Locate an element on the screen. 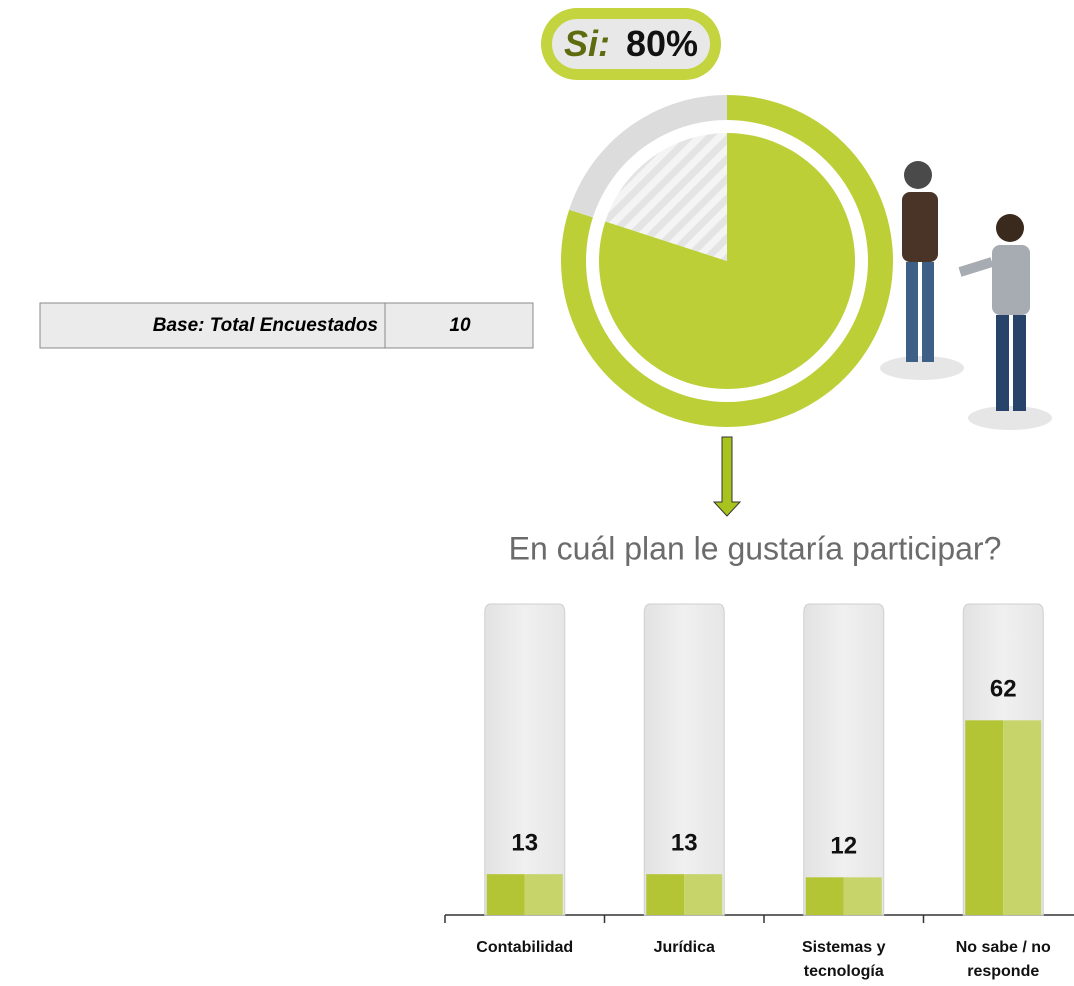 The height and width of the screenshot is (986, 1074). label-pill-inner is located at coordinates (631, 44).